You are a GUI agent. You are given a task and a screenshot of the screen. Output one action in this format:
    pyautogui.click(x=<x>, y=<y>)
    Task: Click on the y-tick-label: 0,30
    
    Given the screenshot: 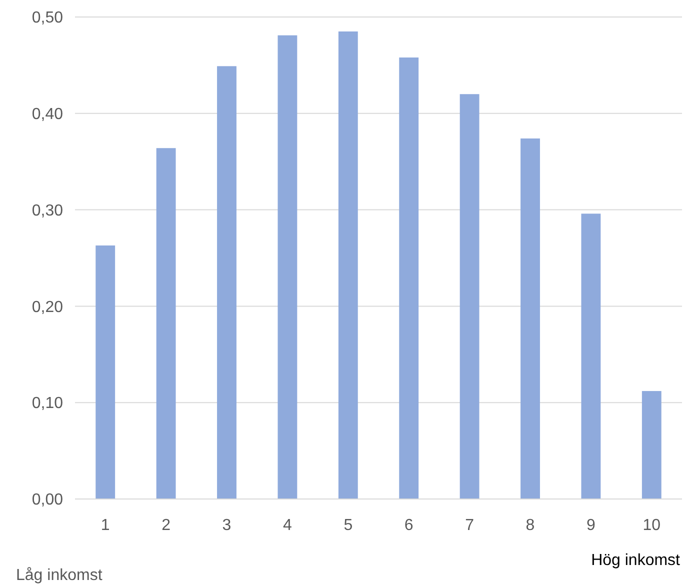 What is the action you would take?
    pyautogui.click(x=48, y=211)
    